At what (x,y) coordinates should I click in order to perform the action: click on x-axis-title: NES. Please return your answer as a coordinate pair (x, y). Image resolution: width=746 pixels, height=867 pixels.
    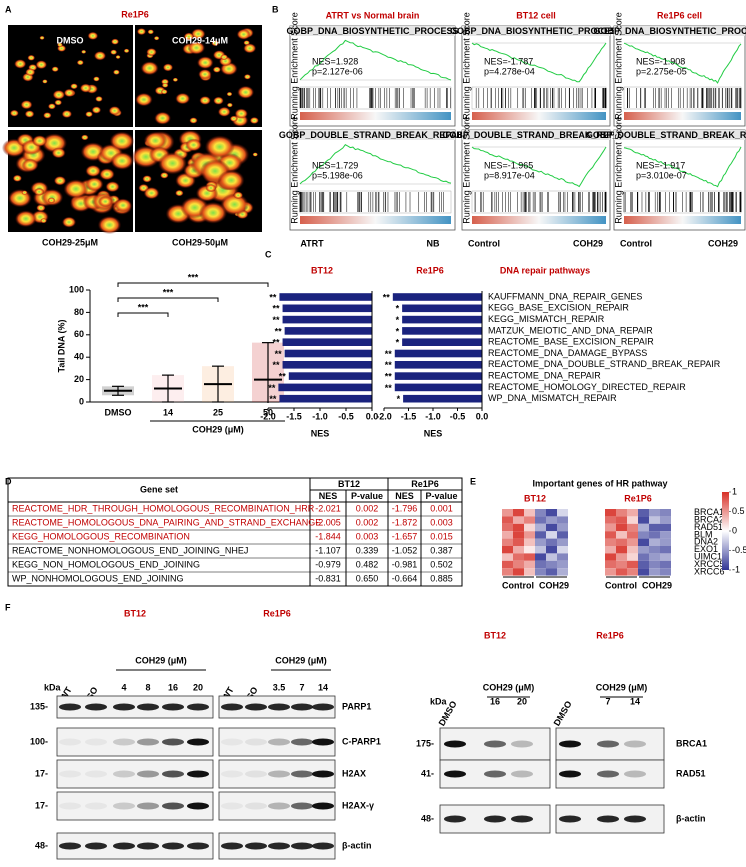
    Looking at the image, I should click on (433, 433).